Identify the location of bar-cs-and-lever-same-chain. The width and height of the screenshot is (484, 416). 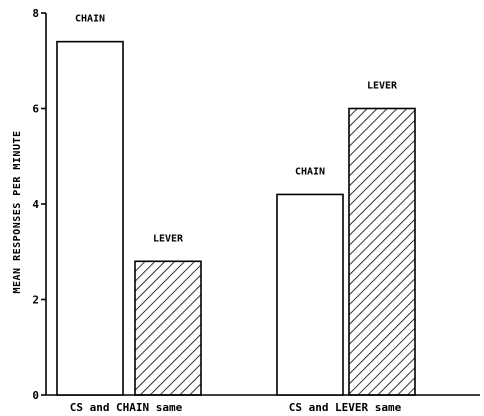
(310, 294).